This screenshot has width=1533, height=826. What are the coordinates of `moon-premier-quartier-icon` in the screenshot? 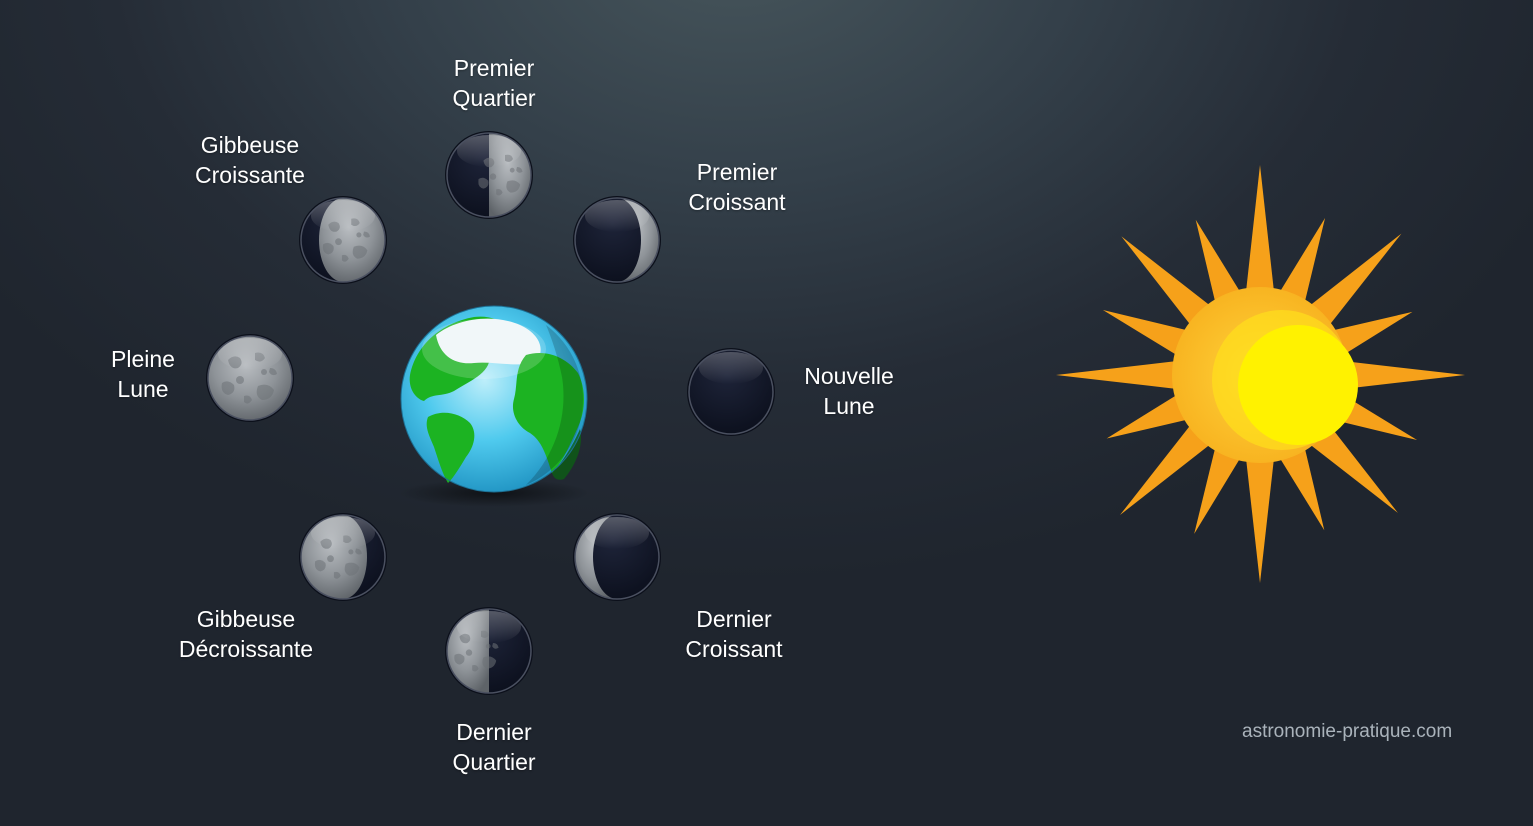 It's located at (489, 175).